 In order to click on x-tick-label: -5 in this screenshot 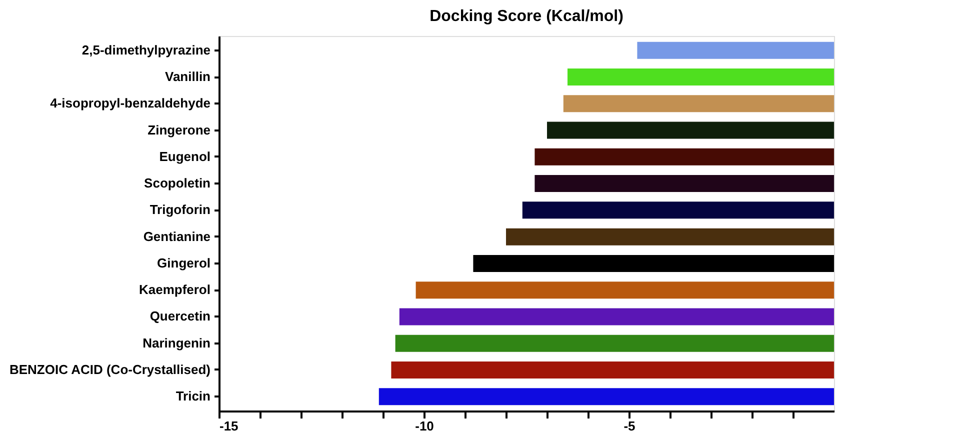, I will do `click(630, 426)`.